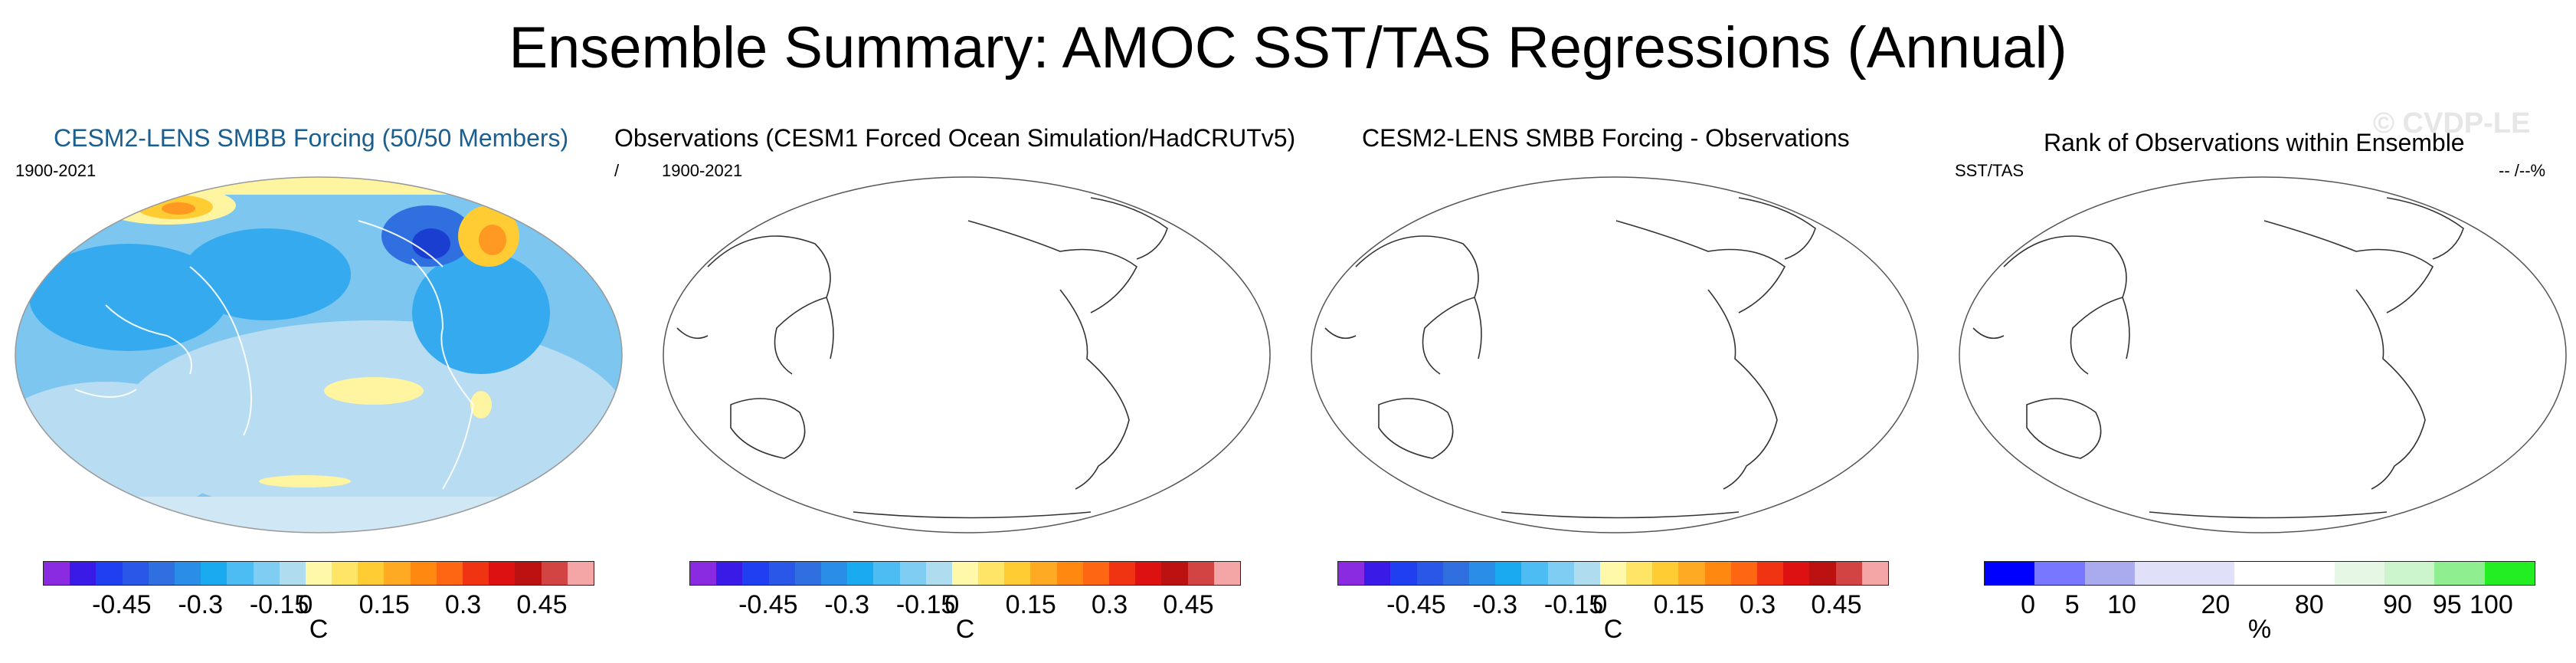  What do you see at coordinates (2259, 629) in the screenshot?
I see `colorbar-unit-panel-4: %` at bounding box center [2259, 629].